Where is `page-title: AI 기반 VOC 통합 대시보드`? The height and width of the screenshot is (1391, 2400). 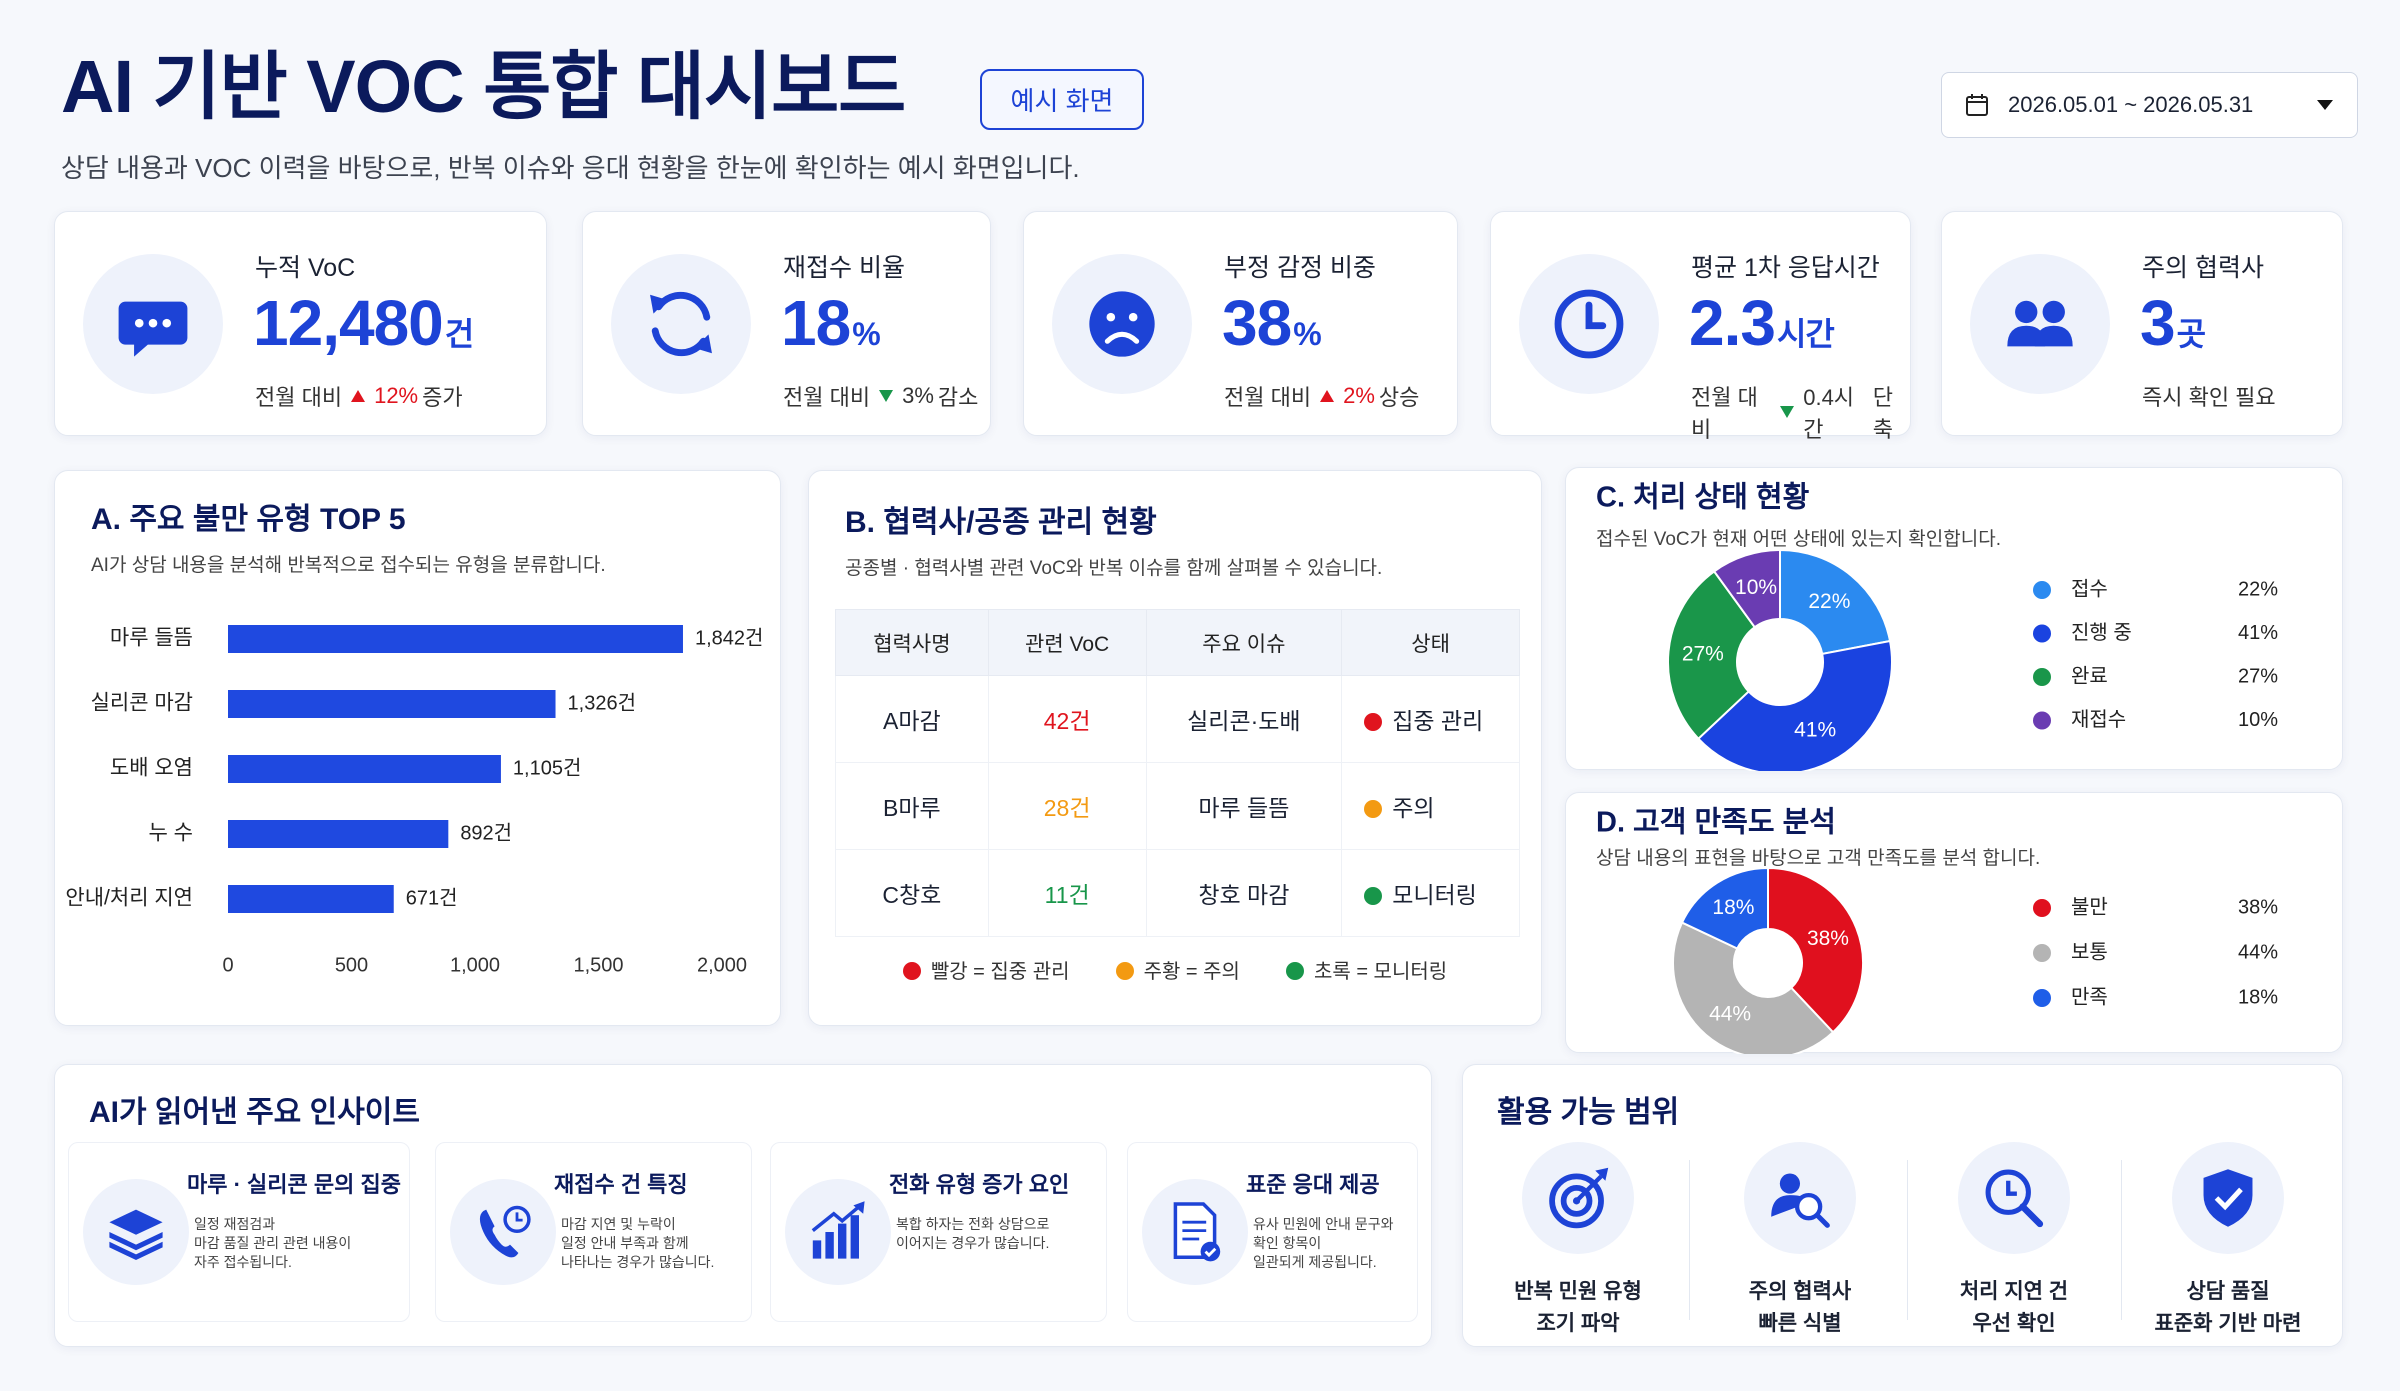 page-title: AI 기반 VOC 통합 대시보드 is located at coordinates (483, 86).